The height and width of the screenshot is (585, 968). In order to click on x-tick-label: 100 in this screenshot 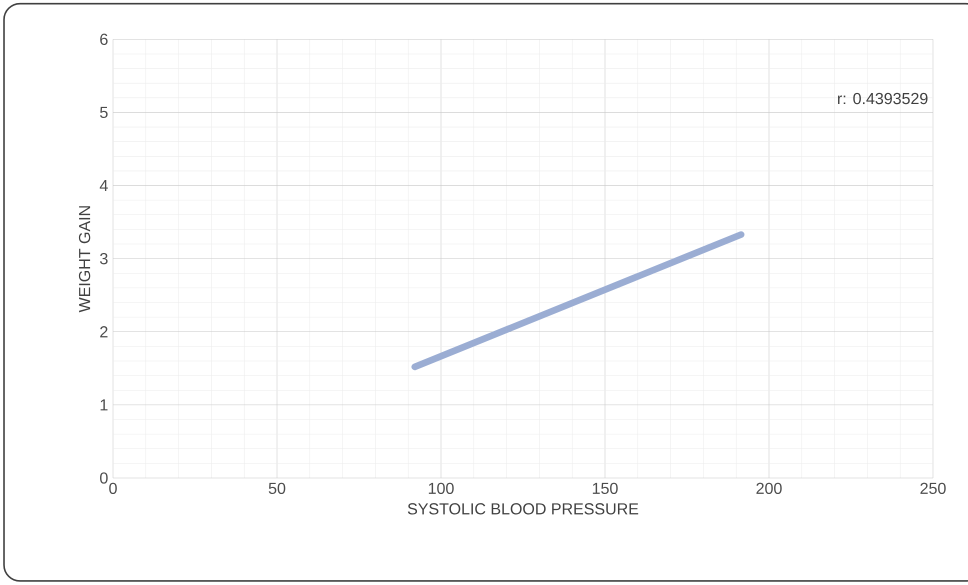, I will do `click(441, 488)`.